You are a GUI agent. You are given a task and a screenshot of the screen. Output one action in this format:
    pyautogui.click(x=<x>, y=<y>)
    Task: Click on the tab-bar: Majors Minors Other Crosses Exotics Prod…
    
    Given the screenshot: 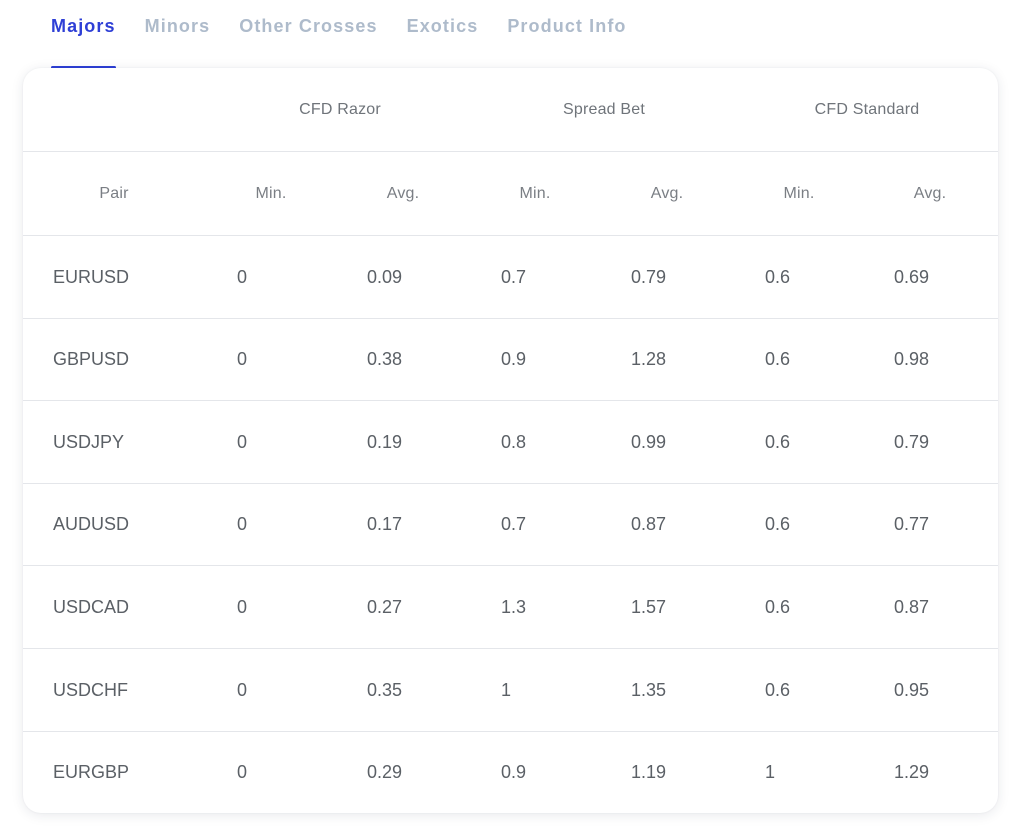 What is the action you would take?
    pyautogui.click(x=353, y=35)
    